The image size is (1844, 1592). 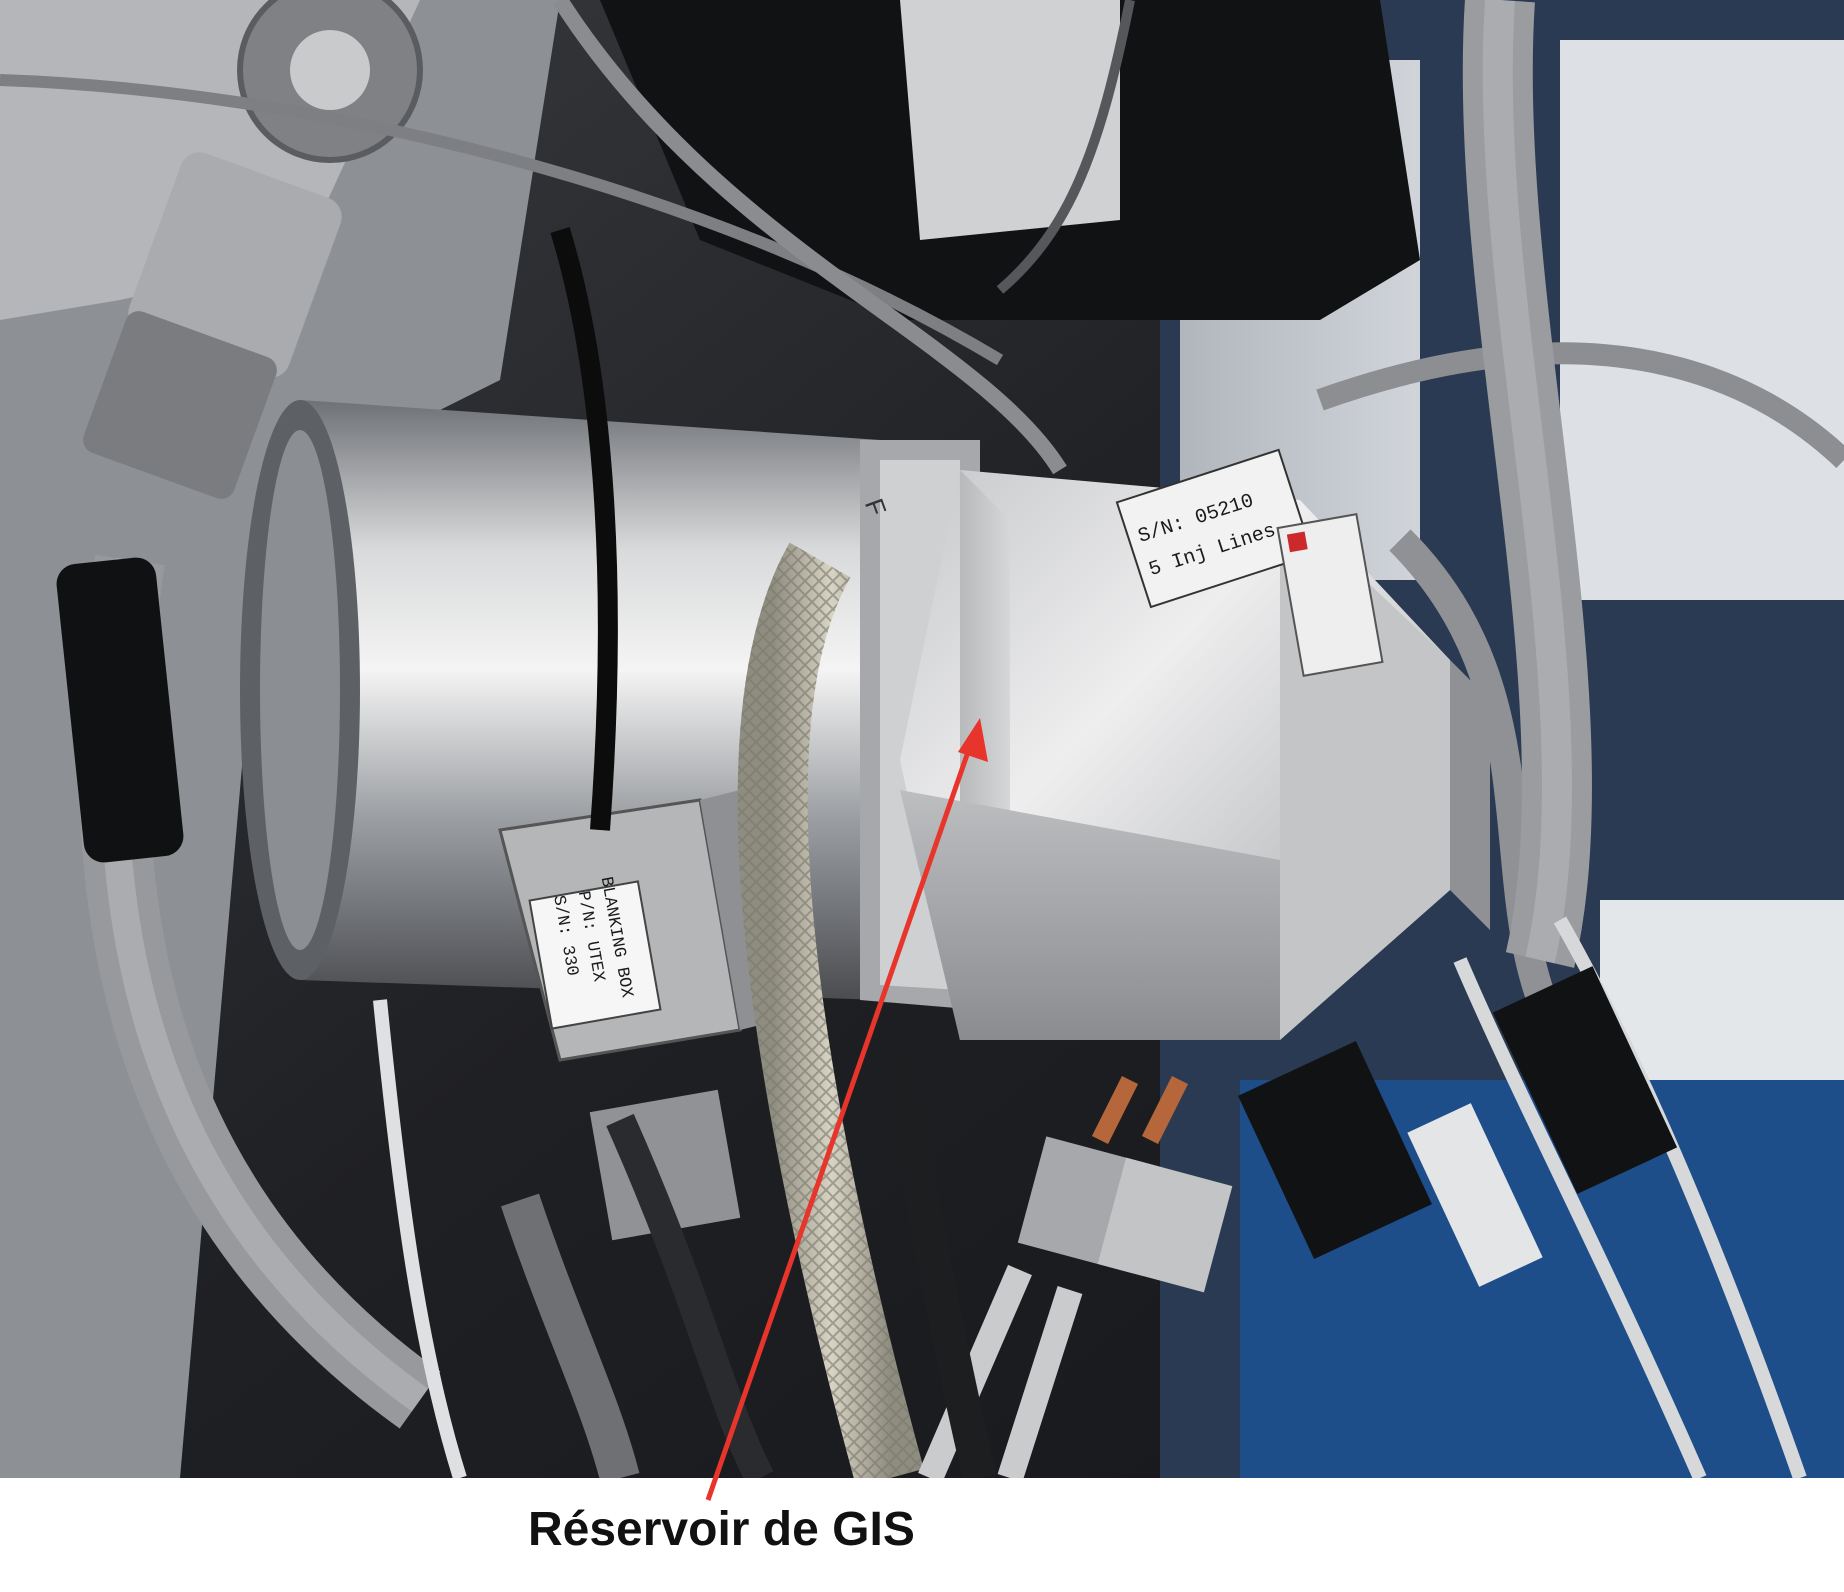 I want to click on caption: Réservoir de GIS, so click(x=922, y=1540).